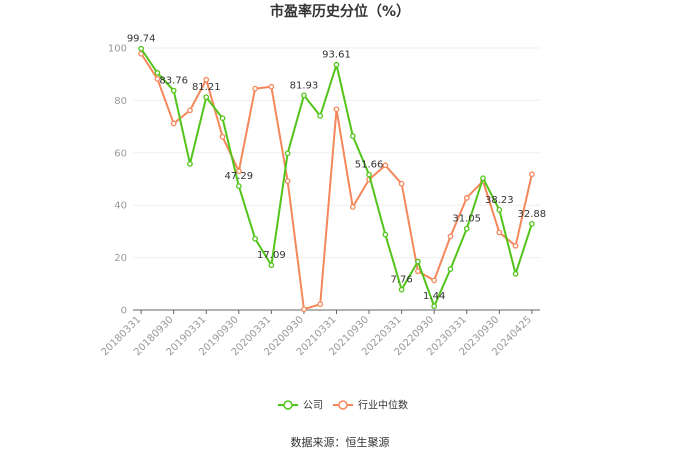 The image size is (680, 460). Describe the element at coordinates (336, 55) in the screenshot. I see `data-label: 93.61` at that location.